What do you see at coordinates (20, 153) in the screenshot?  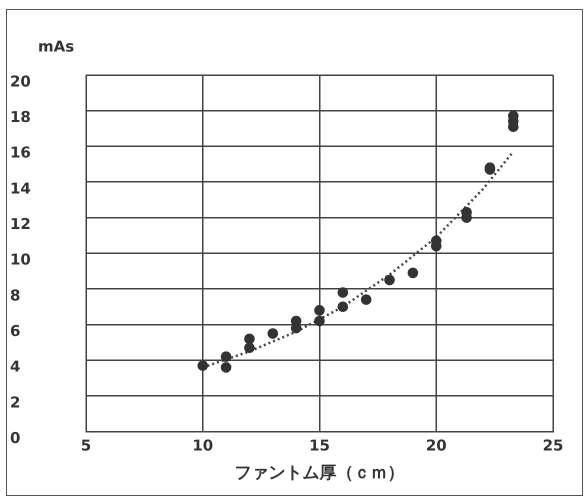 I see `y-tick-label: 16` at bounding box center [20, 153].